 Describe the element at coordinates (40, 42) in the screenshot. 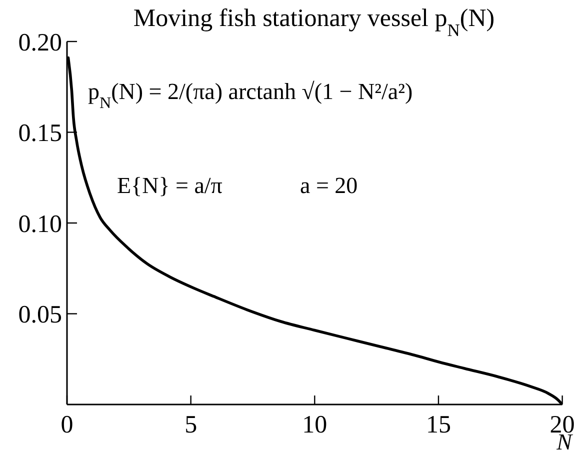

I see `y-tick-label: 0.20` at that location.